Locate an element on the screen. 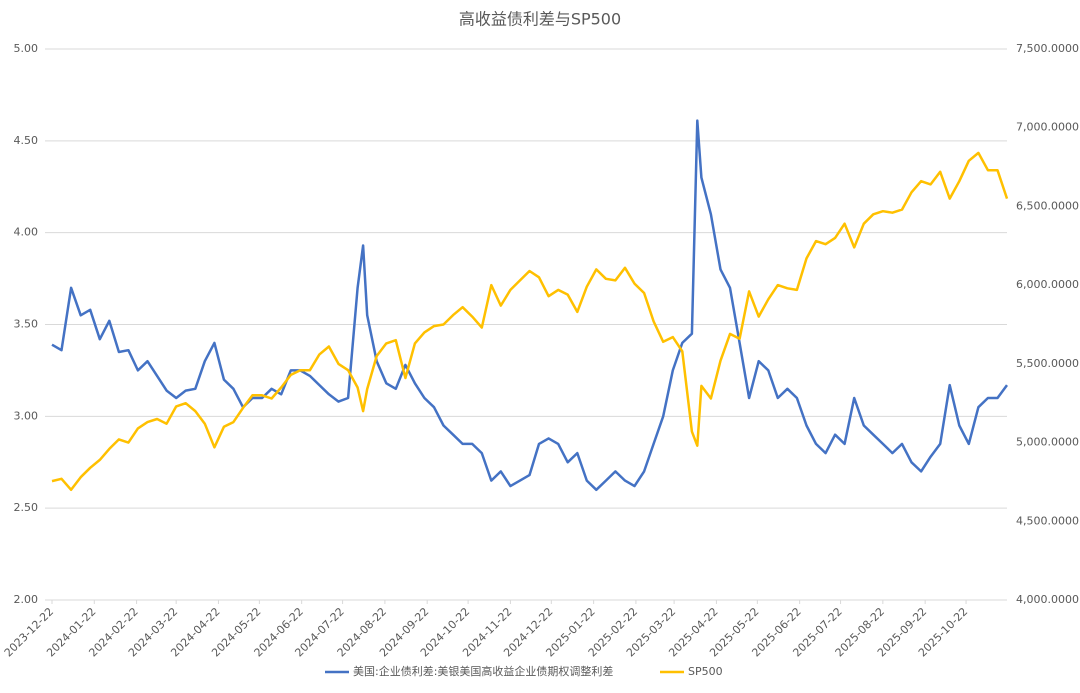 This screenshot has height=693, width=1080. y-tick-label: 4.00 is located at coordinates (26, 232).